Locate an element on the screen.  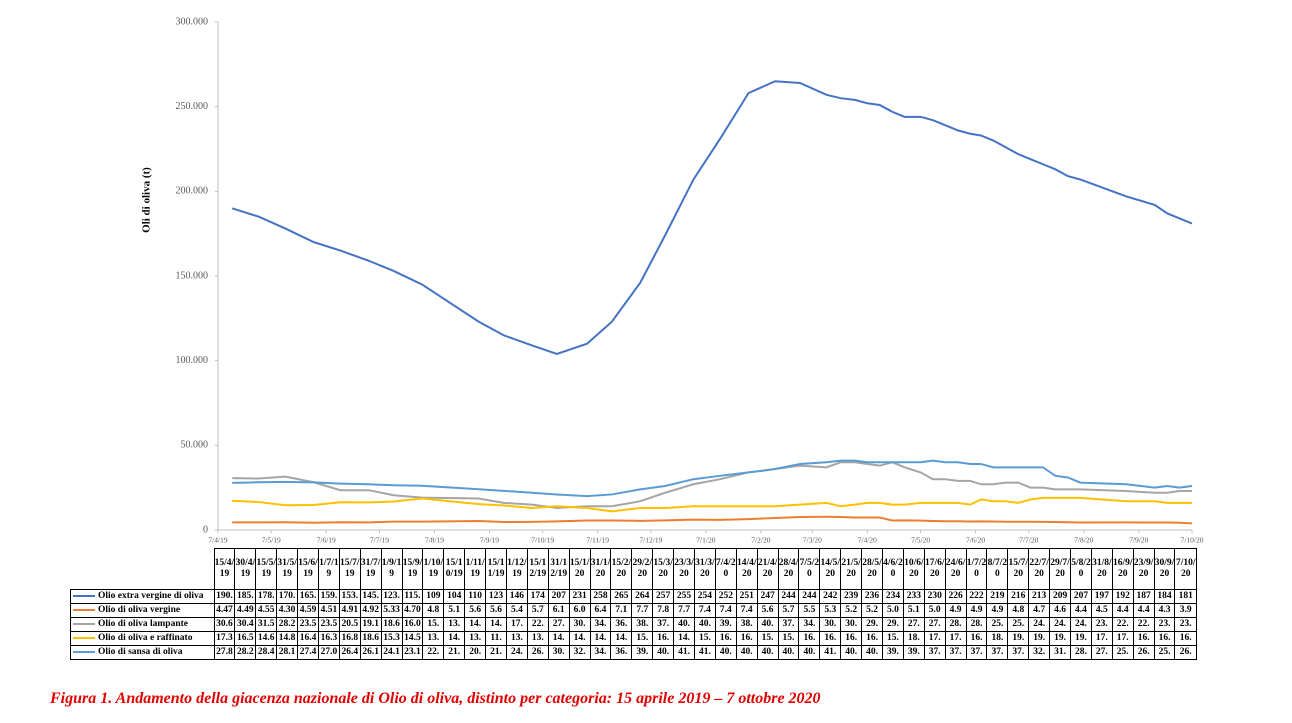
legend-swatch is located at coordinates (84, 651).